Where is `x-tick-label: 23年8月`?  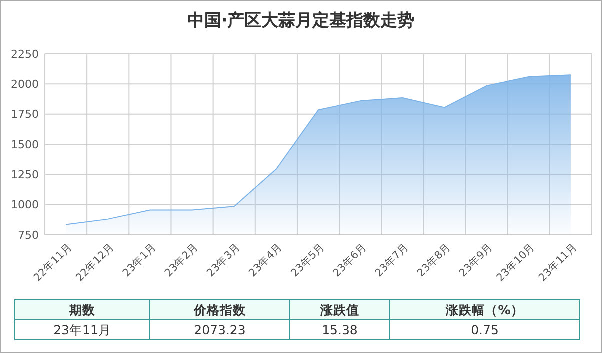 x-tick-label: 23年8月 is located at coordinates (434, 260).